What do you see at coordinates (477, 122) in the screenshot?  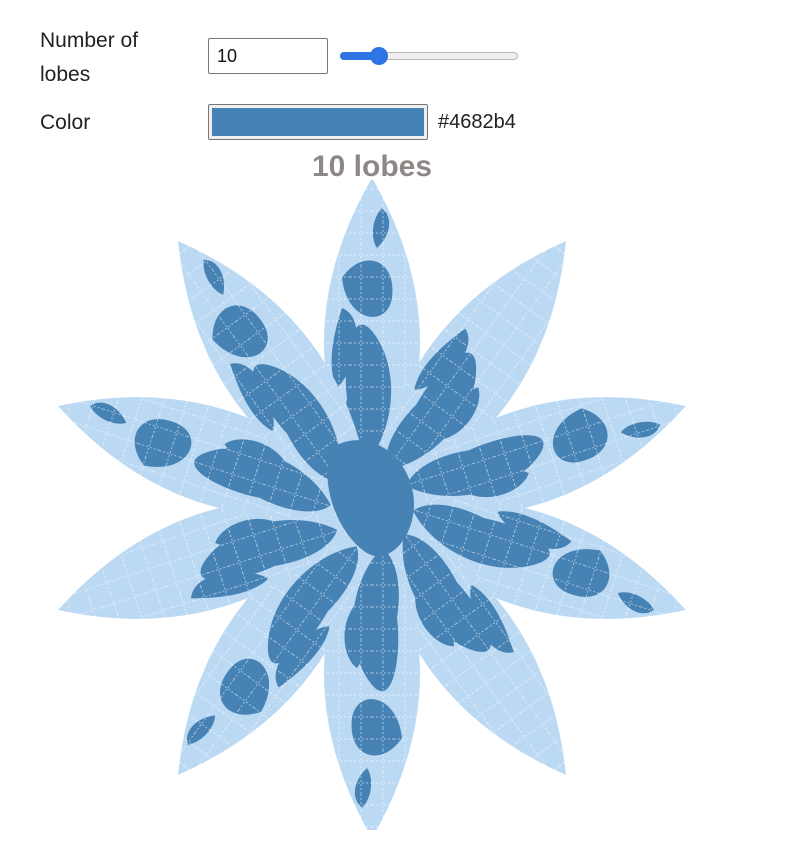 I see `color-hex-value: #4682b4` at bounding box center [477, 122].